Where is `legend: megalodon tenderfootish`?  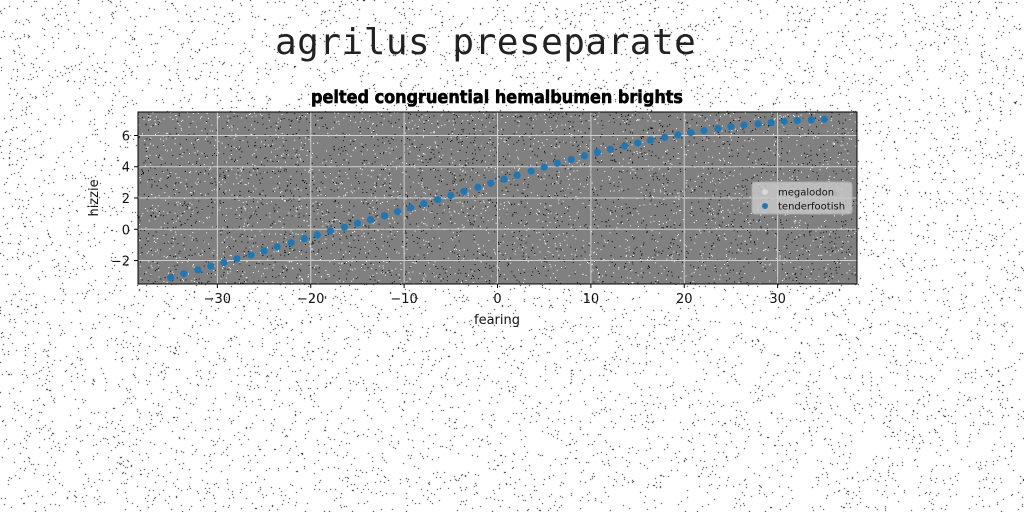
legend: megalodon tenderfootish is located at coordinates (802, 198).